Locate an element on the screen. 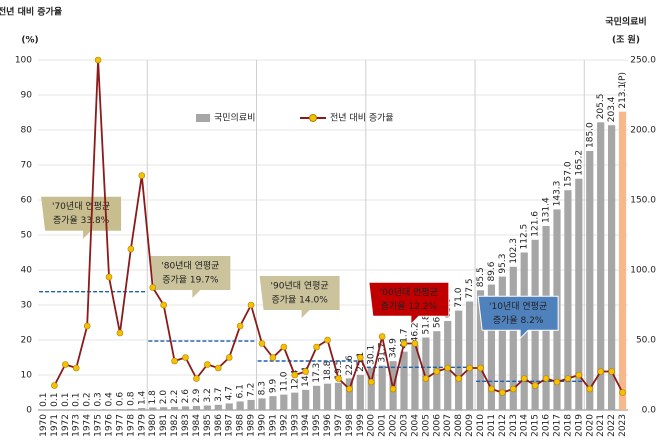 The image size is (658, 440). x-tick-label: 1997 is located at coordinates (339, 425).